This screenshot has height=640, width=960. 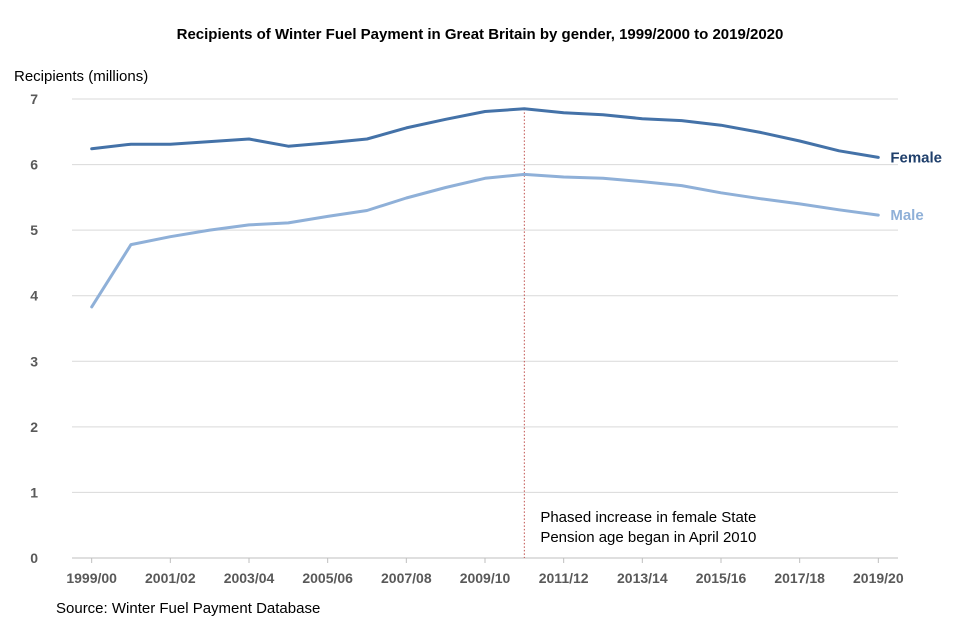 I want to click on y-tick-label: 0, so click(x=34, y=558).